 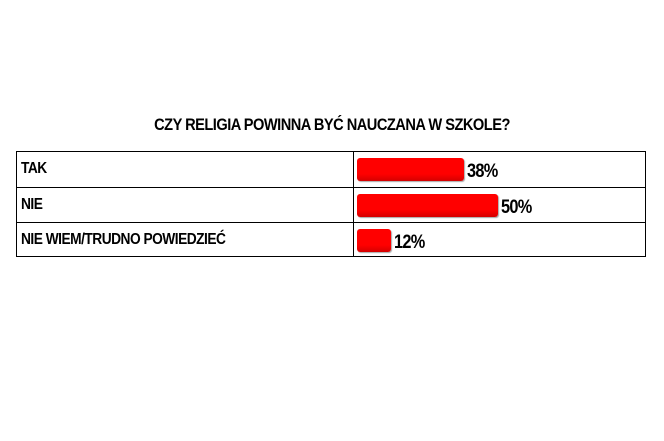 What do you see at coordinates (123, 239) in the screenshot?
I see `row-label-nie-wiem: NIE WIEM/TRUDNO POWIEDZIEĆ` at bounding box center [123, 239].